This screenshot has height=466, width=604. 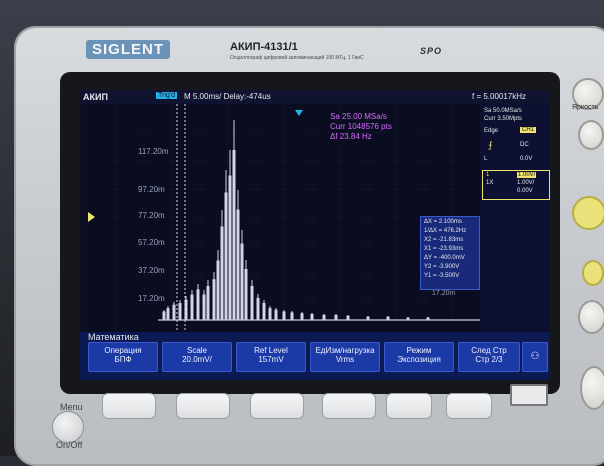 What do you see at coordinates (527, 175) in the screenshot?
I see `ch1-volts: 1.00V/` at bounding box center [527, 175].